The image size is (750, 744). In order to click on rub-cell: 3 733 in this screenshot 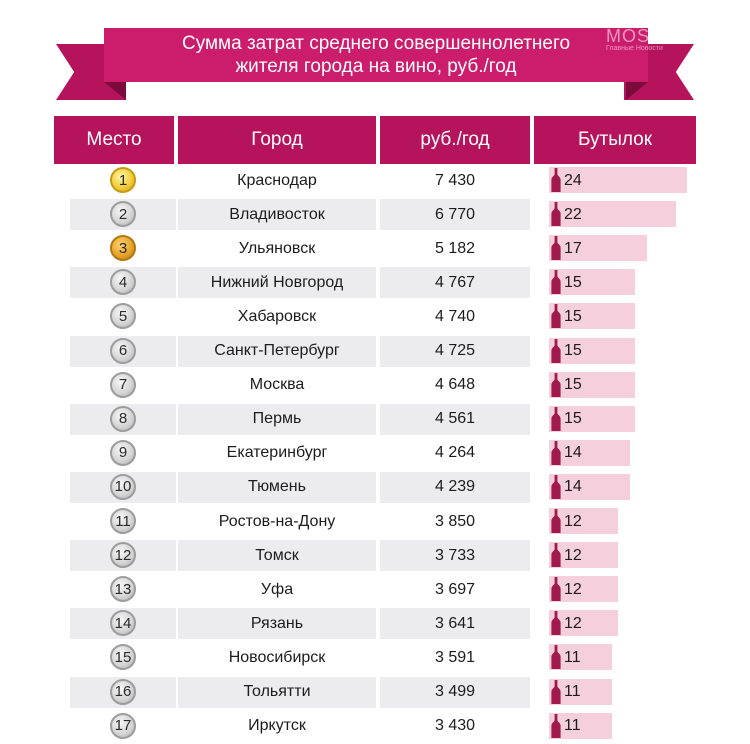, I will do `click(455, 555)`.